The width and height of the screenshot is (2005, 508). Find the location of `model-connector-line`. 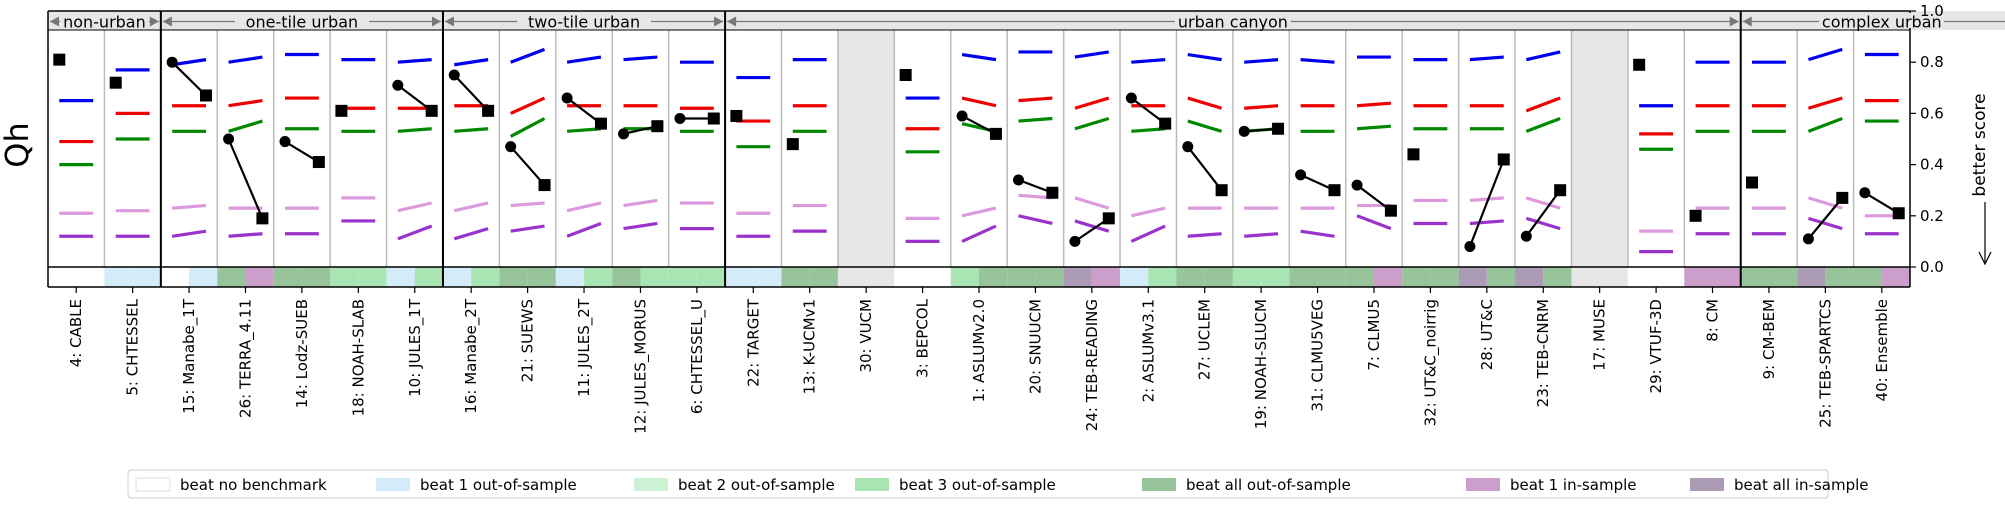

model-connector-line is located at coordinates (527, 165).